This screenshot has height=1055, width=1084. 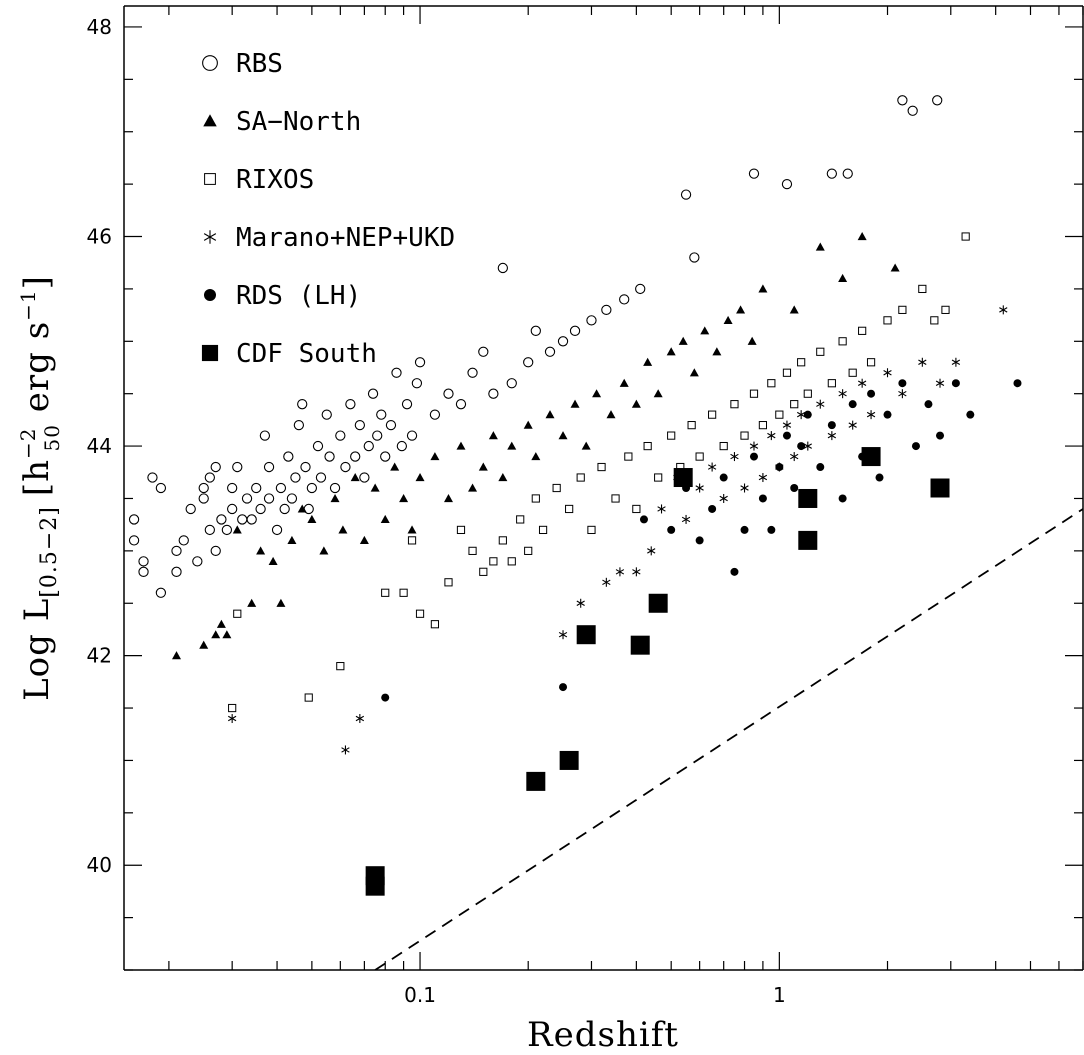 I want to click on legend-label: Marano+NEP+UKD, so click(x=345, y=238).